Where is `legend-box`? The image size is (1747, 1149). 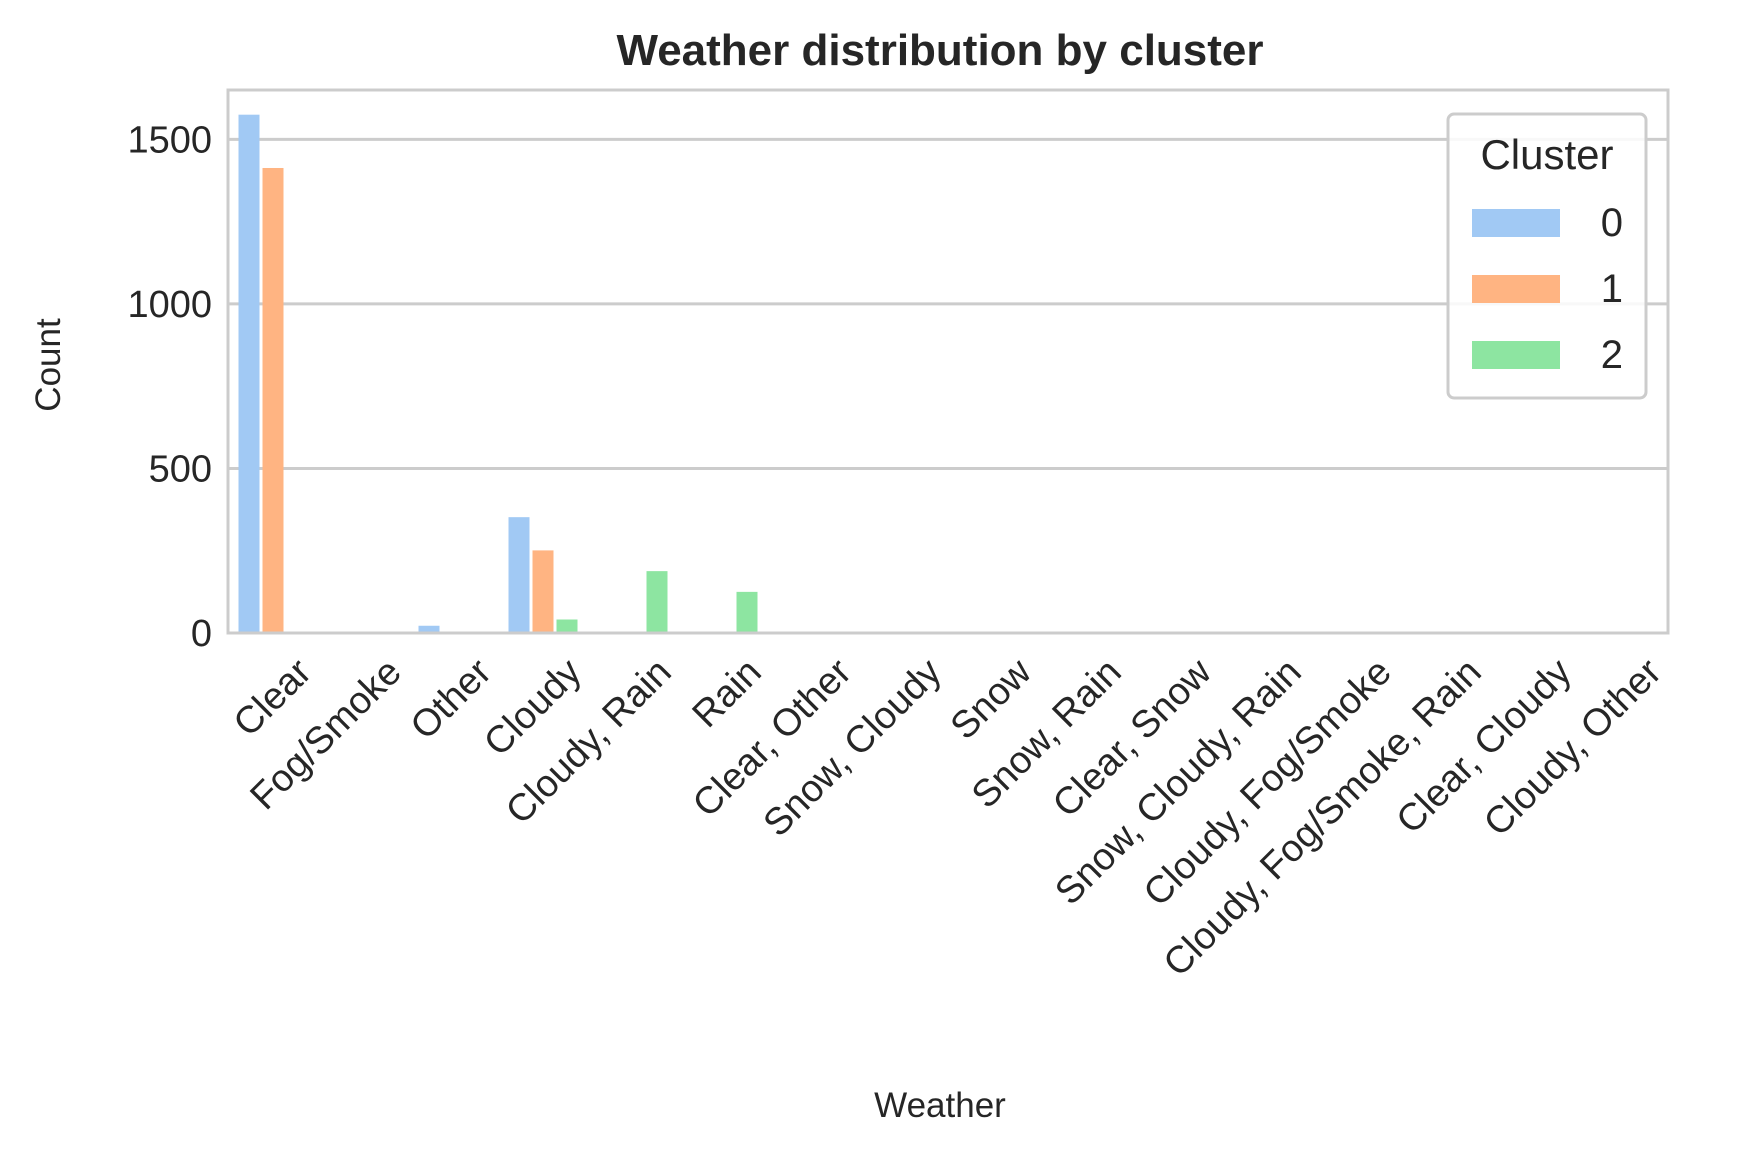
legend-box is located at coordinates (1547, 256).